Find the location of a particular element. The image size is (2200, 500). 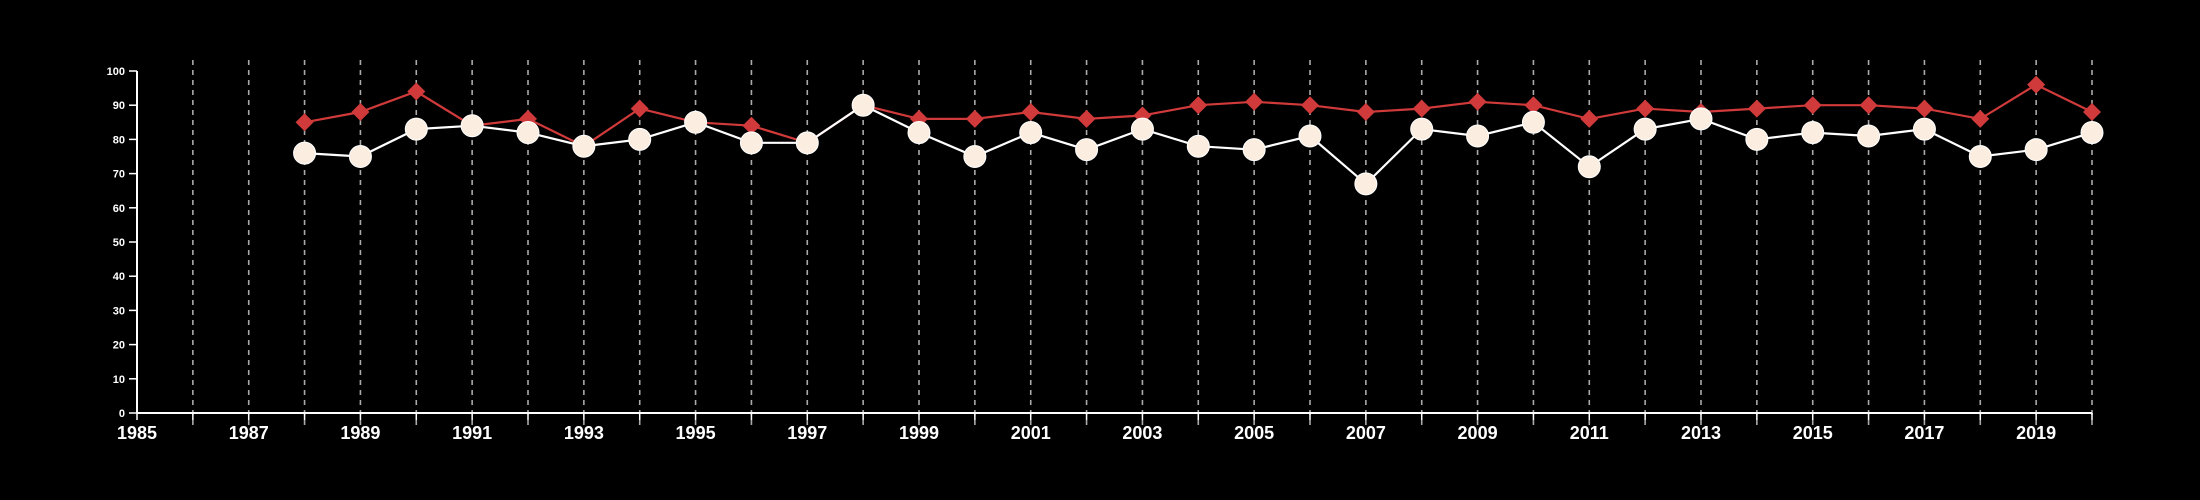

x-tick-label: 1991 is located at coordinates (472, 433).